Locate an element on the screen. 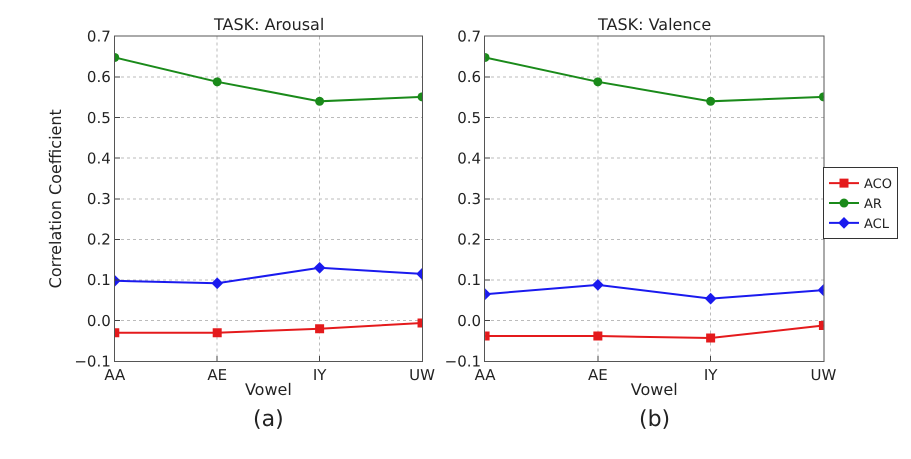 This screenshot has height=459, width=911. legend-label: AR is located at coordinates (873, 204).